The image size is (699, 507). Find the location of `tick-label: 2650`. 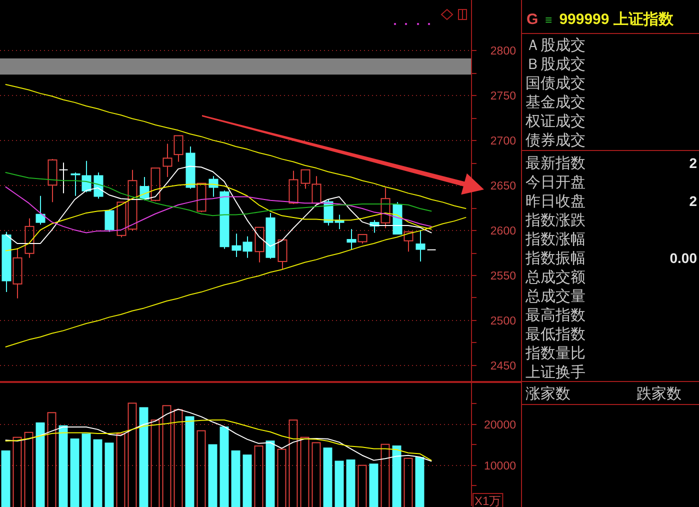

tick-label: 2650 is located at coordinates (503, 186).